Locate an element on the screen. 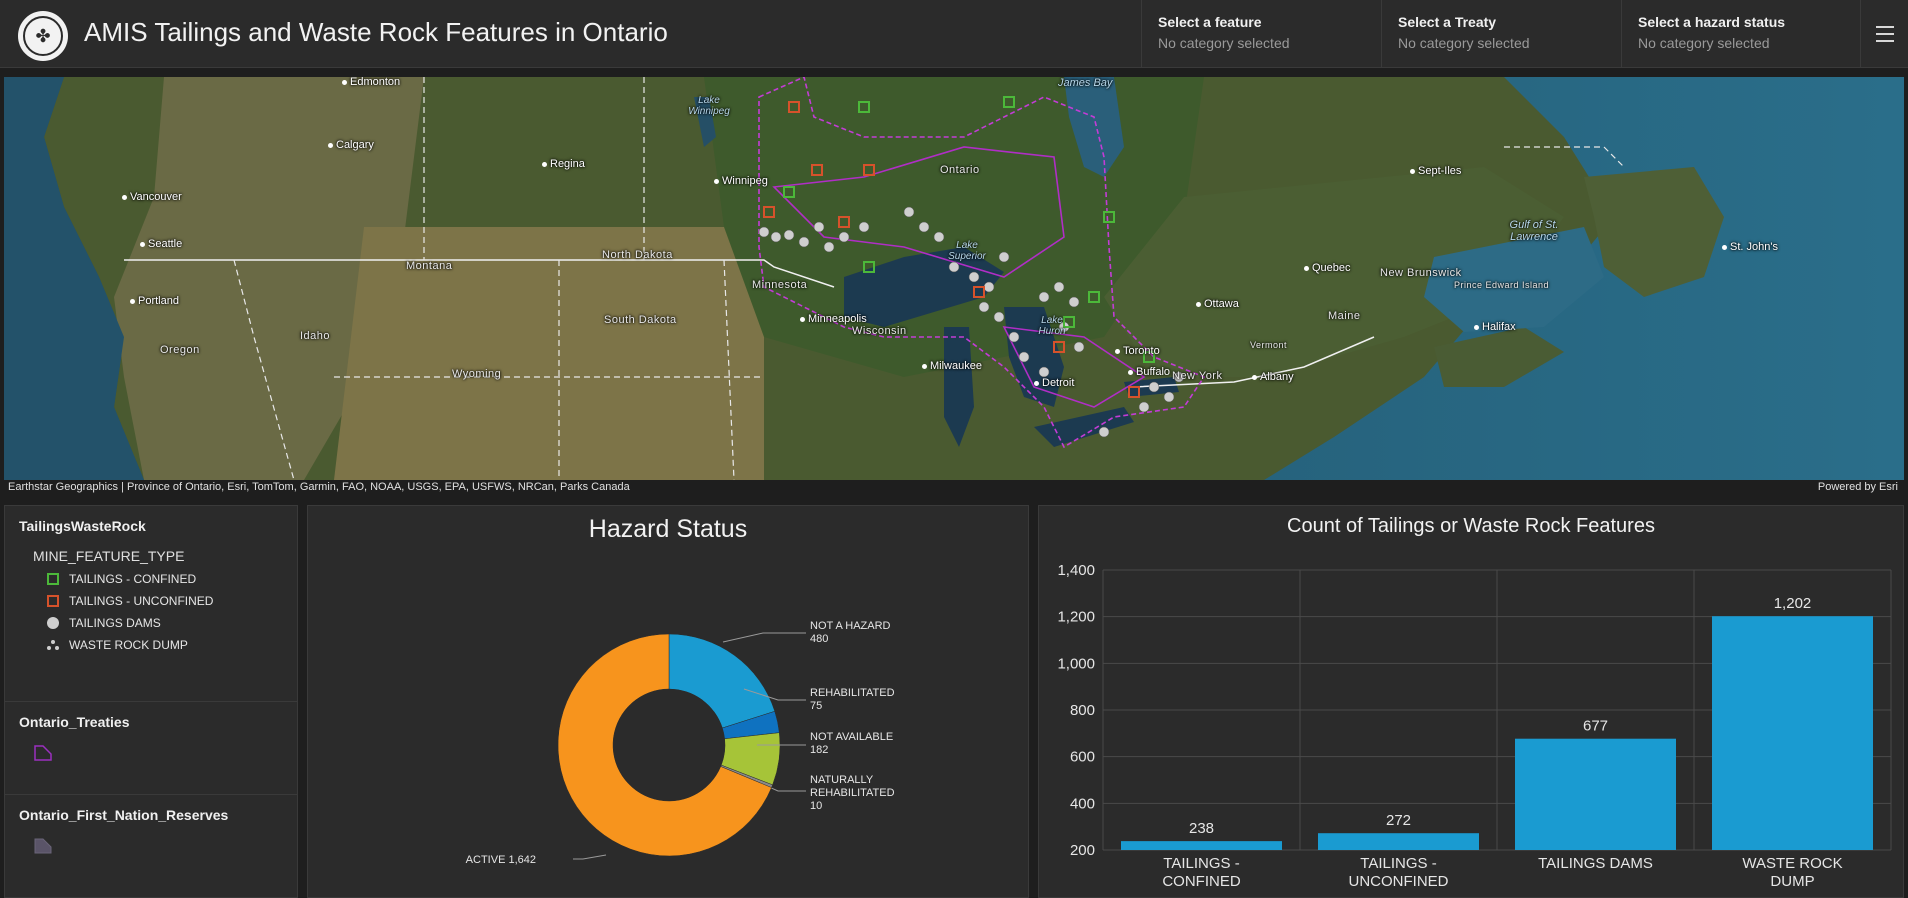  donut-slice-not-a-hazard is located at coordinates (722, 681).